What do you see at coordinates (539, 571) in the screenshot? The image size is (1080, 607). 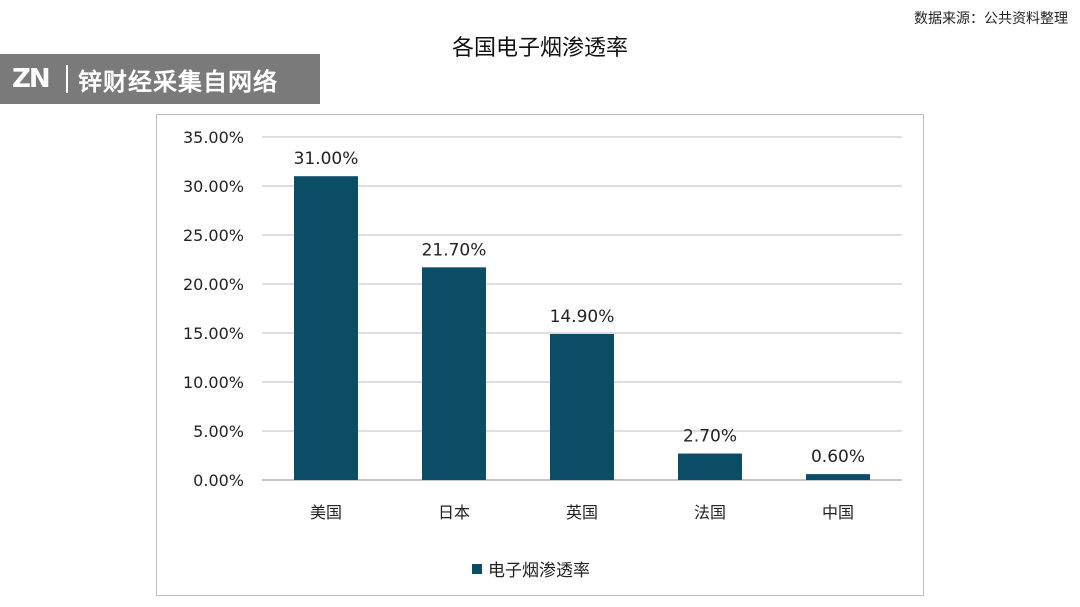 I see `legend-label: 电子烟渗透率` at bounding box center [539, 571].